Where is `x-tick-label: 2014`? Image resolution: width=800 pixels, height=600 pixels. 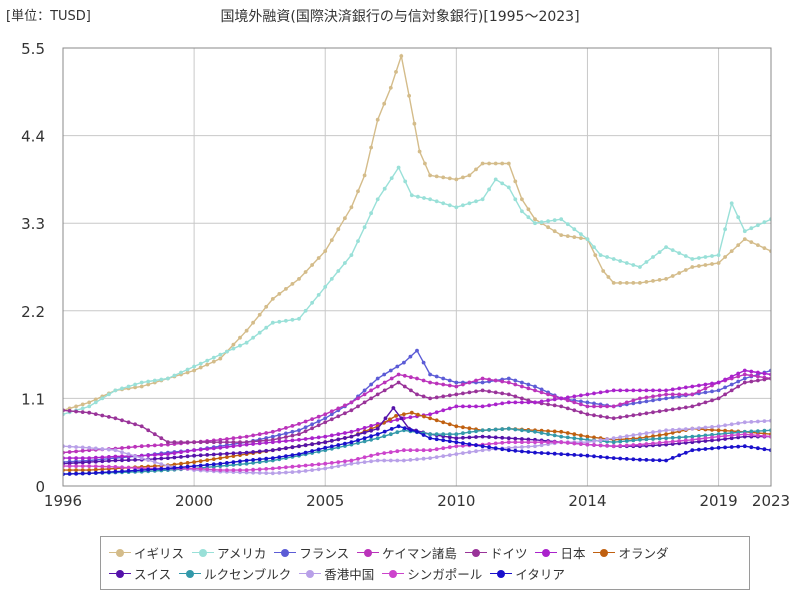 x-tick-label: 2014 is located at coordinates (587, 501).